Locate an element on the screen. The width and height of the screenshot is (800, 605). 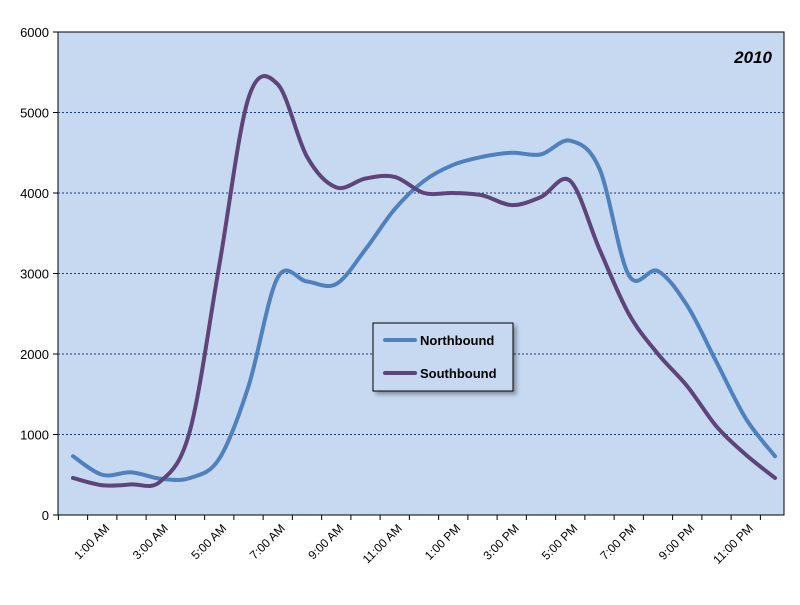
y-tick-label: 2000 is located at coordinates (34, 354).